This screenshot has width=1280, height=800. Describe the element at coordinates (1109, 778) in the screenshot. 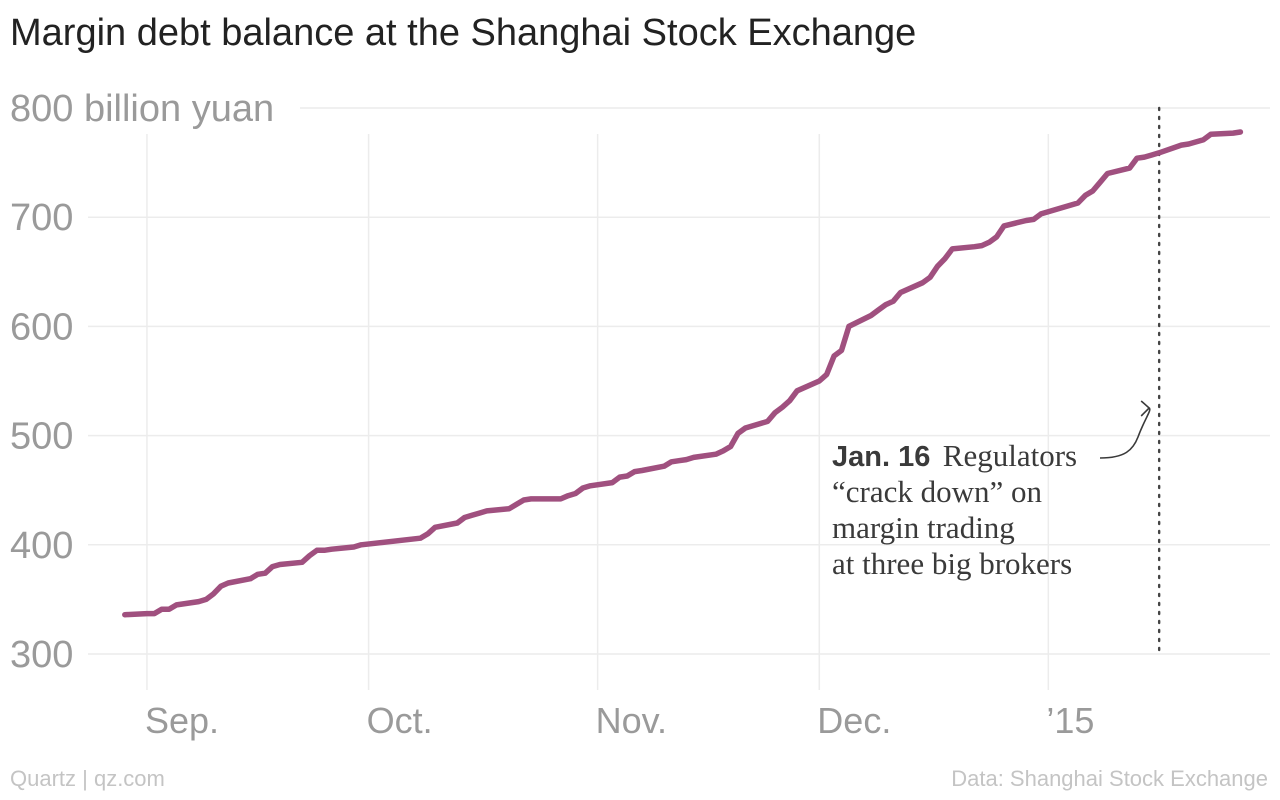

I see `credit-data-source: Data: Shanghai Stock Exchange` at that location.